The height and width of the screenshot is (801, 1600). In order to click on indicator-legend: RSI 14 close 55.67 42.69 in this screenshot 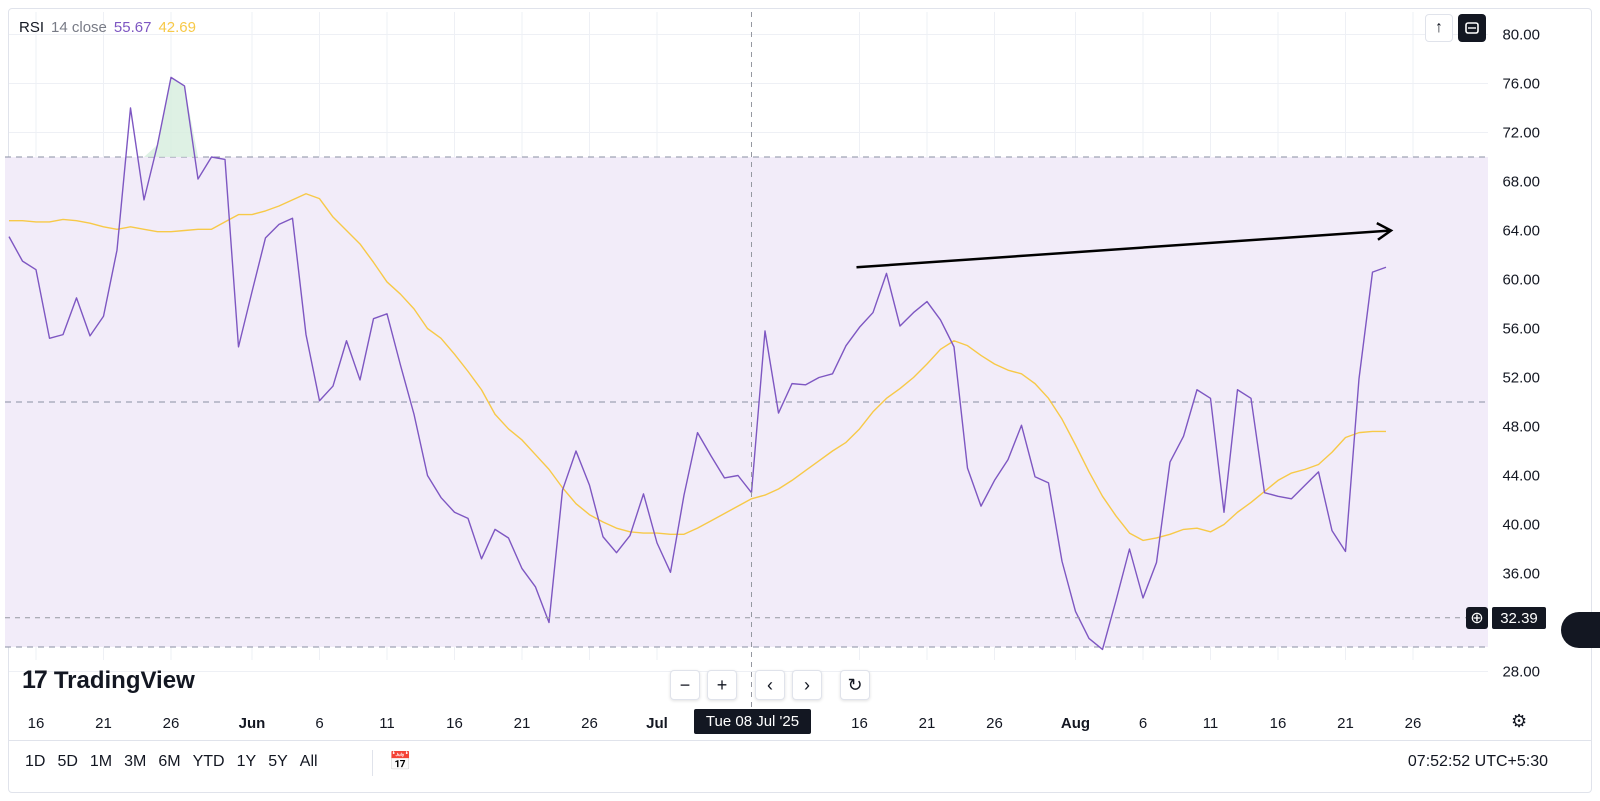, I will do `click(107, 27)`.